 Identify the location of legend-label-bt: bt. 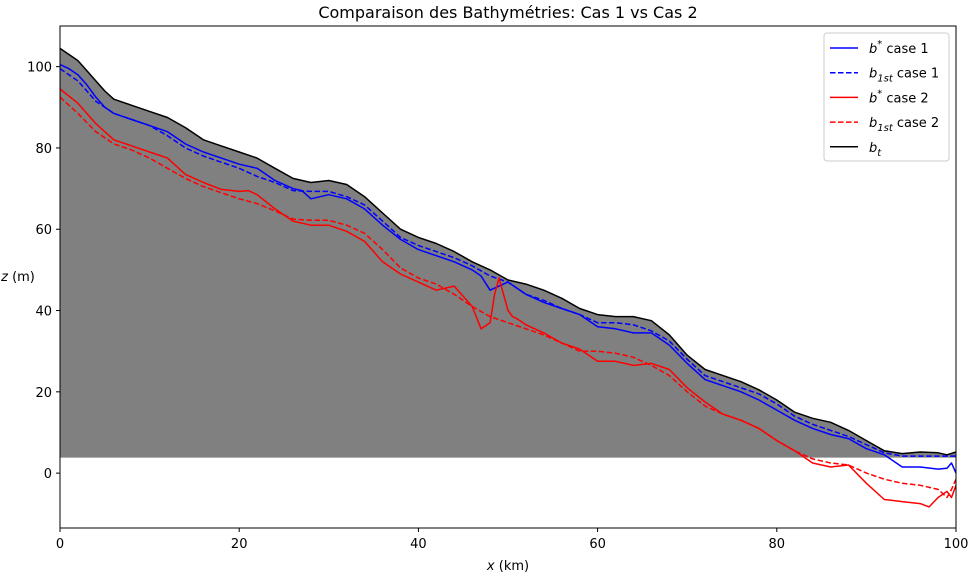
(875, 150).